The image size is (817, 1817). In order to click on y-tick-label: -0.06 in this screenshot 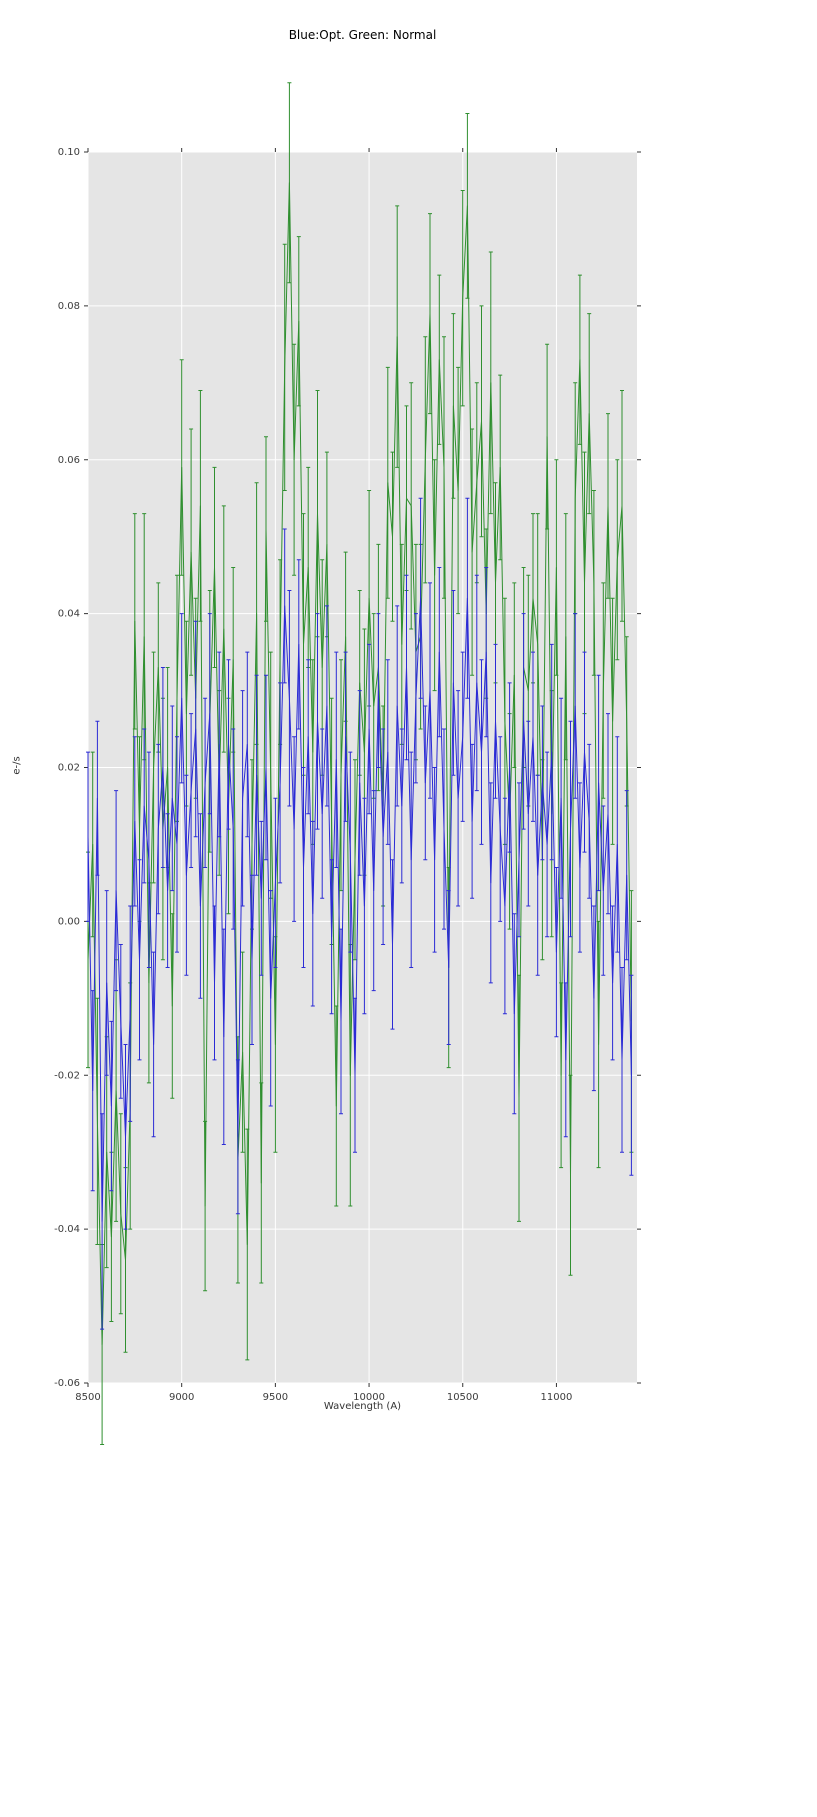, I will do `click(67, 1383)`.